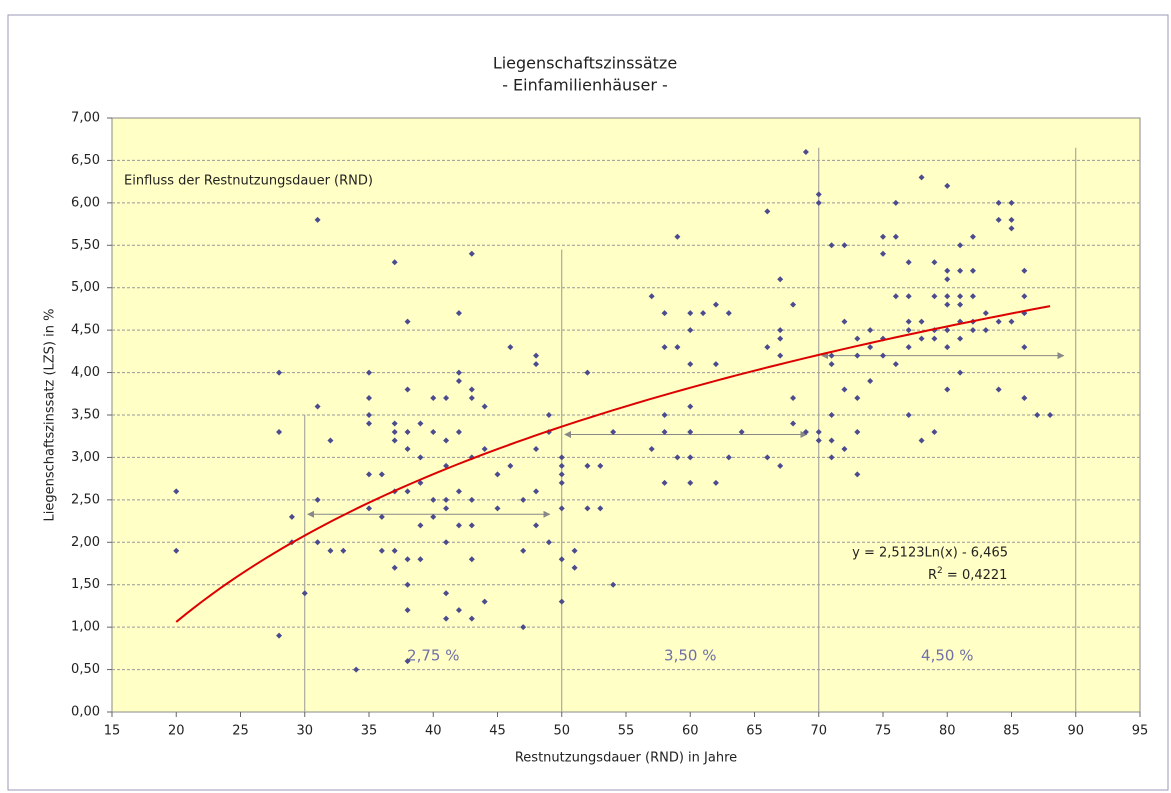 The image size is (1171, 793). What do you see at coordinates (240, 731) in the screenshot?
I see `x-tick-label: 25` at bounding box center [240, 731].